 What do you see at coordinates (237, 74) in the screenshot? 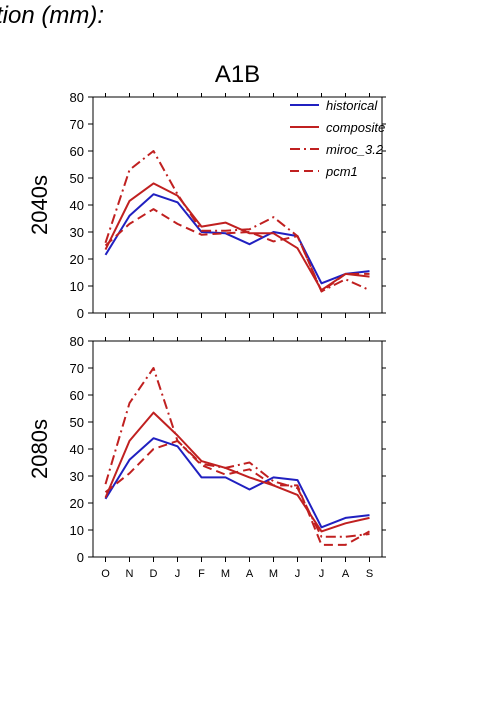
I see `chart-title: A1B` at bounding box center [237, 74].